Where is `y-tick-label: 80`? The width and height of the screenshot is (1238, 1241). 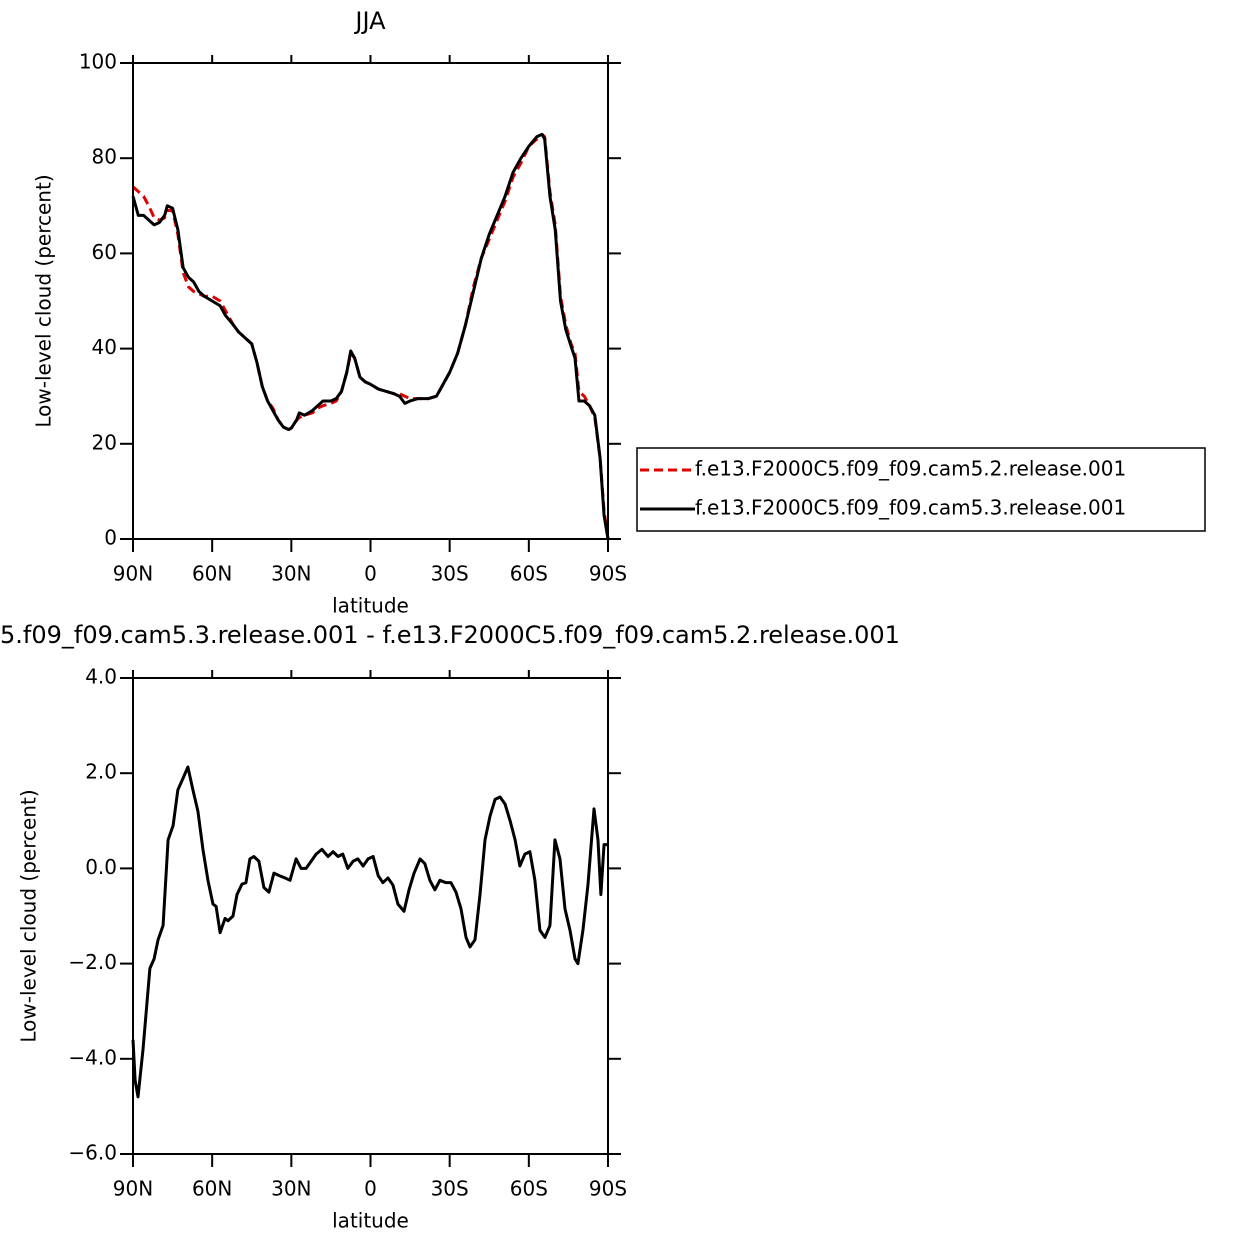
y-tick-label: 80 is located at coordinates (104, 157).